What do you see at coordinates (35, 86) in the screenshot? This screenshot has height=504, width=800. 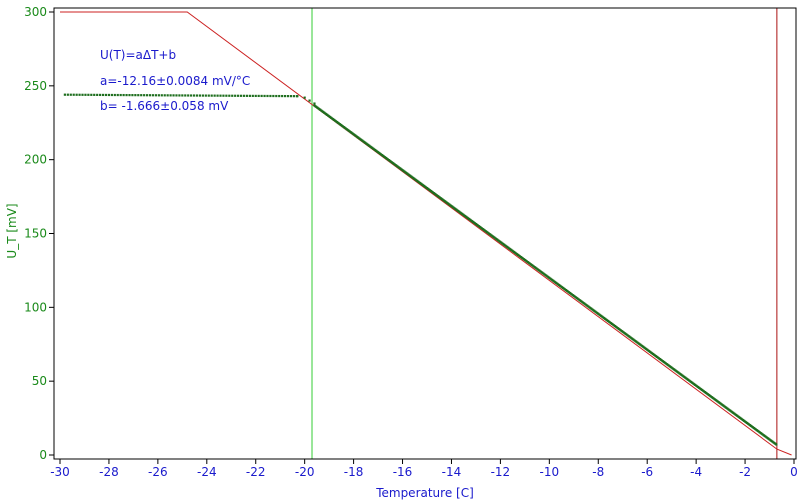 I see `y-tick-label: 250` at bounding box center [35, 86].